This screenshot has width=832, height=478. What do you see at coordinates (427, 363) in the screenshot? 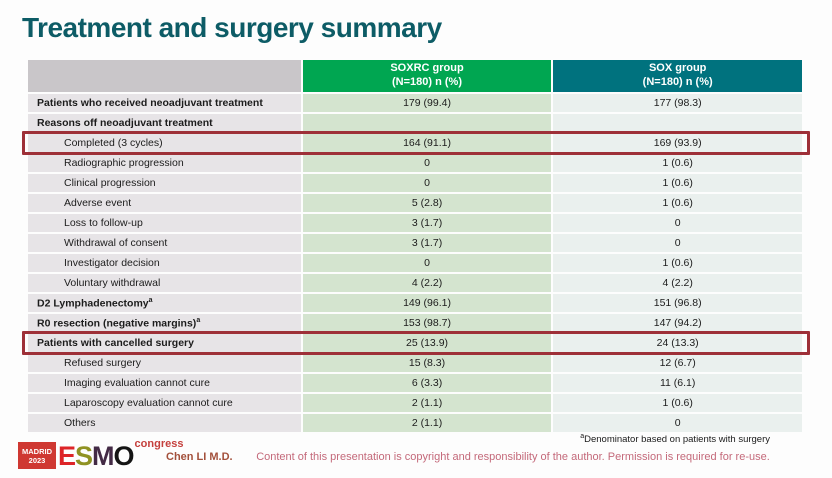
I see `soxrc-value-cell: 15 (8.3)` at bounding box center [427, 363].